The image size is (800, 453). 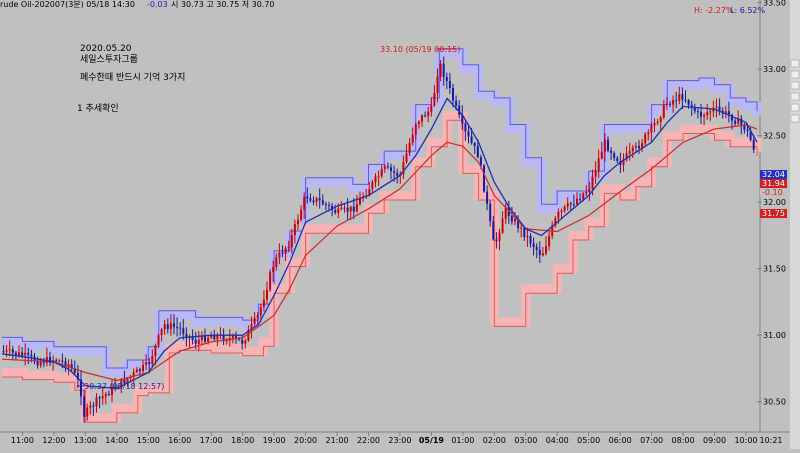 I want to click on x-tick-label: 06:00, so click(x=620, y=440).